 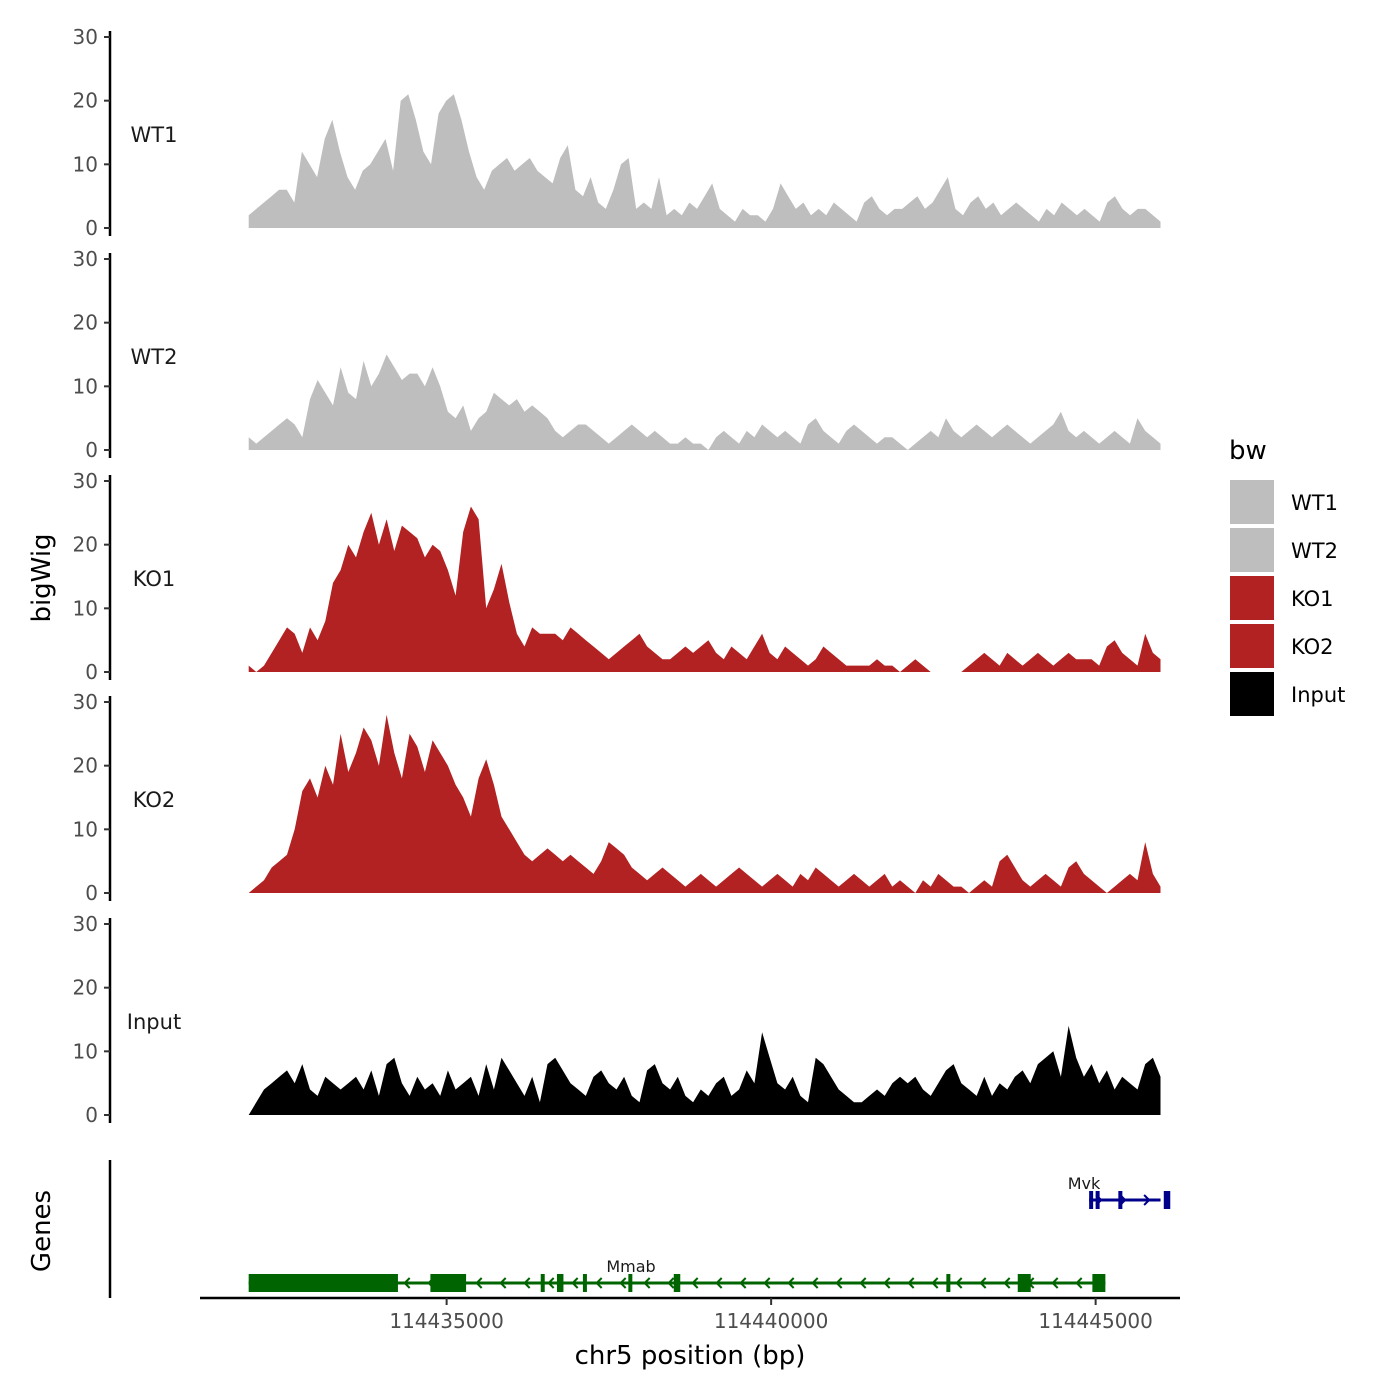 I want to click on track-wt2: 0 10 20 30 WT2, so click(x=617, y=354).